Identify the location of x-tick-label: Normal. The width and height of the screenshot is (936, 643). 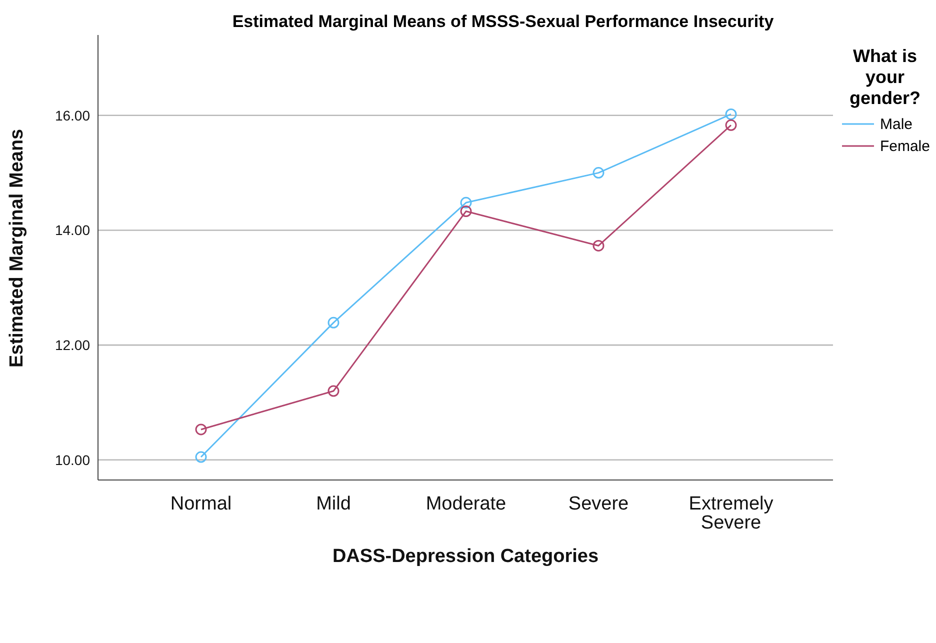
(201, 503).